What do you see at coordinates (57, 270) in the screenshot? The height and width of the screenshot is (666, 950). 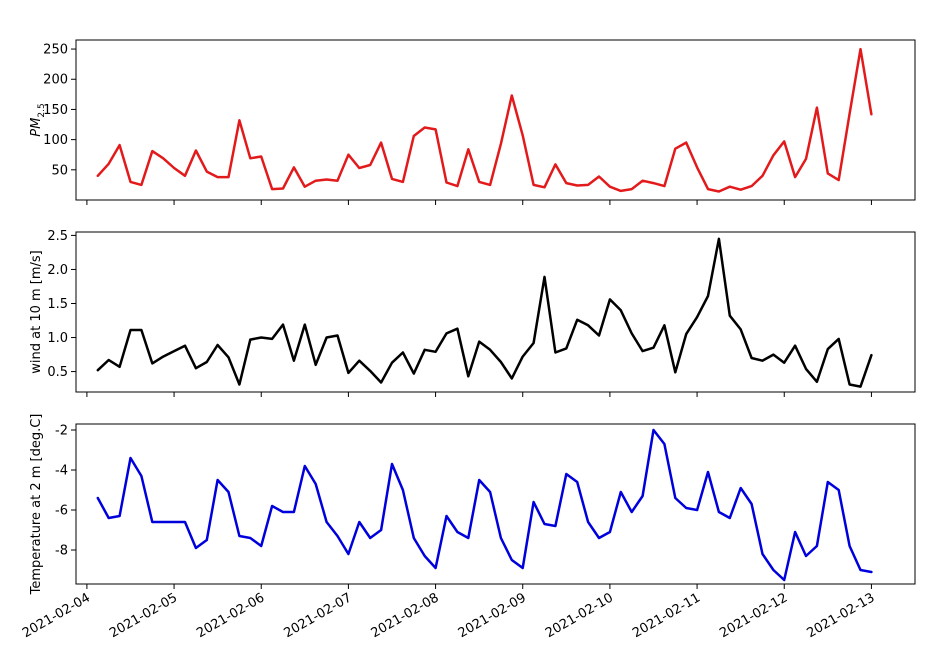 I see `y-tick-label: 2.0` at bounding box center [57, 270].